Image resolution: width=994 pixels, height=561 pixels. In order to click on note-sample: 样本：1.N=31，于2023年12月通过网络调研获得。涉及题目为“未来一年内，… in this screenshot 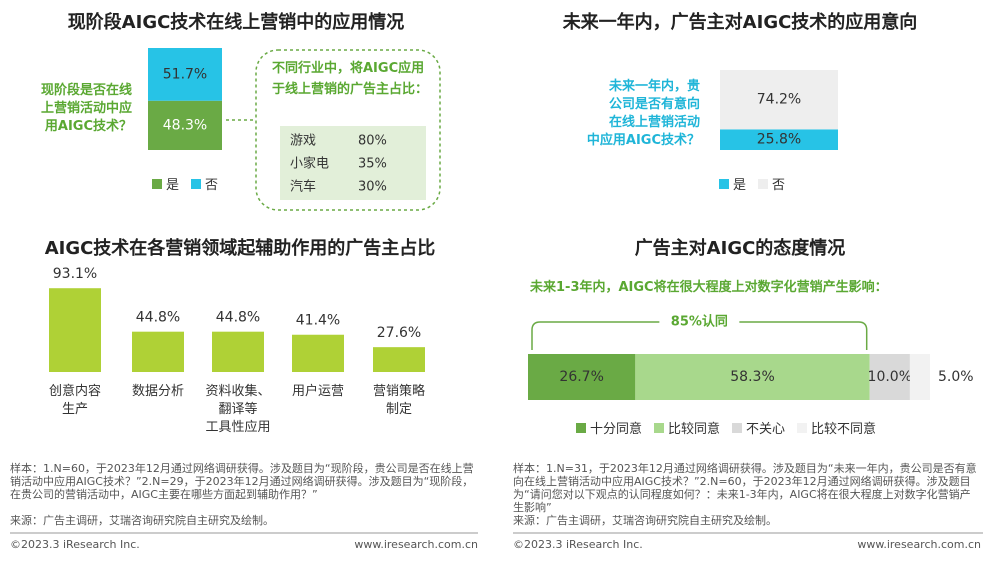, I will do `click(745, 488)`.